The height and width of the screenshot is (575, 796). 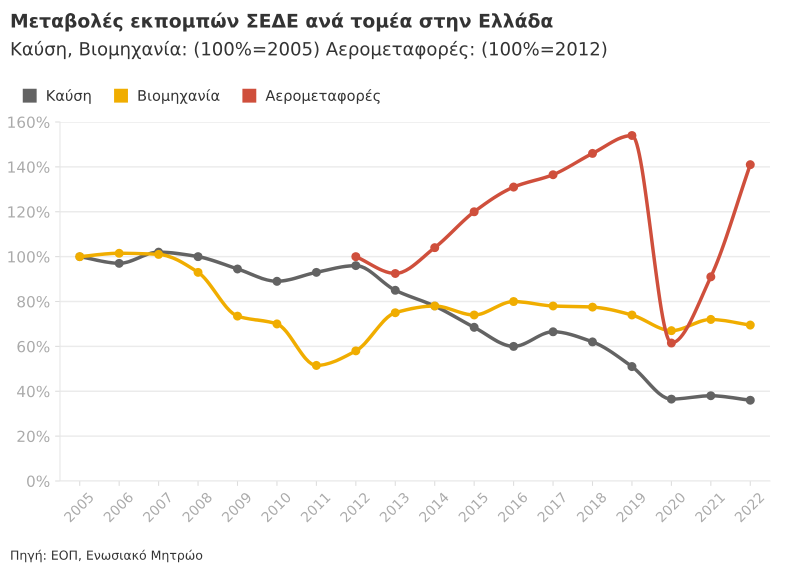 I want to click on y-tick-label: 100%, so click(x=29, y=257).